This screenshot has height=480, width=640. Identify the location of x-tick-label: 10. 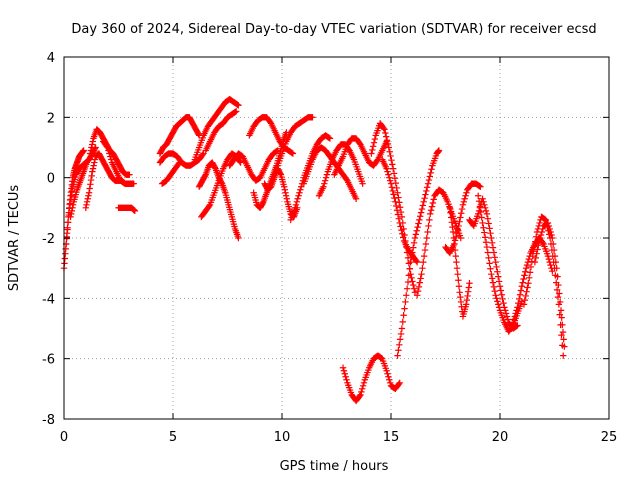
(282, 437).